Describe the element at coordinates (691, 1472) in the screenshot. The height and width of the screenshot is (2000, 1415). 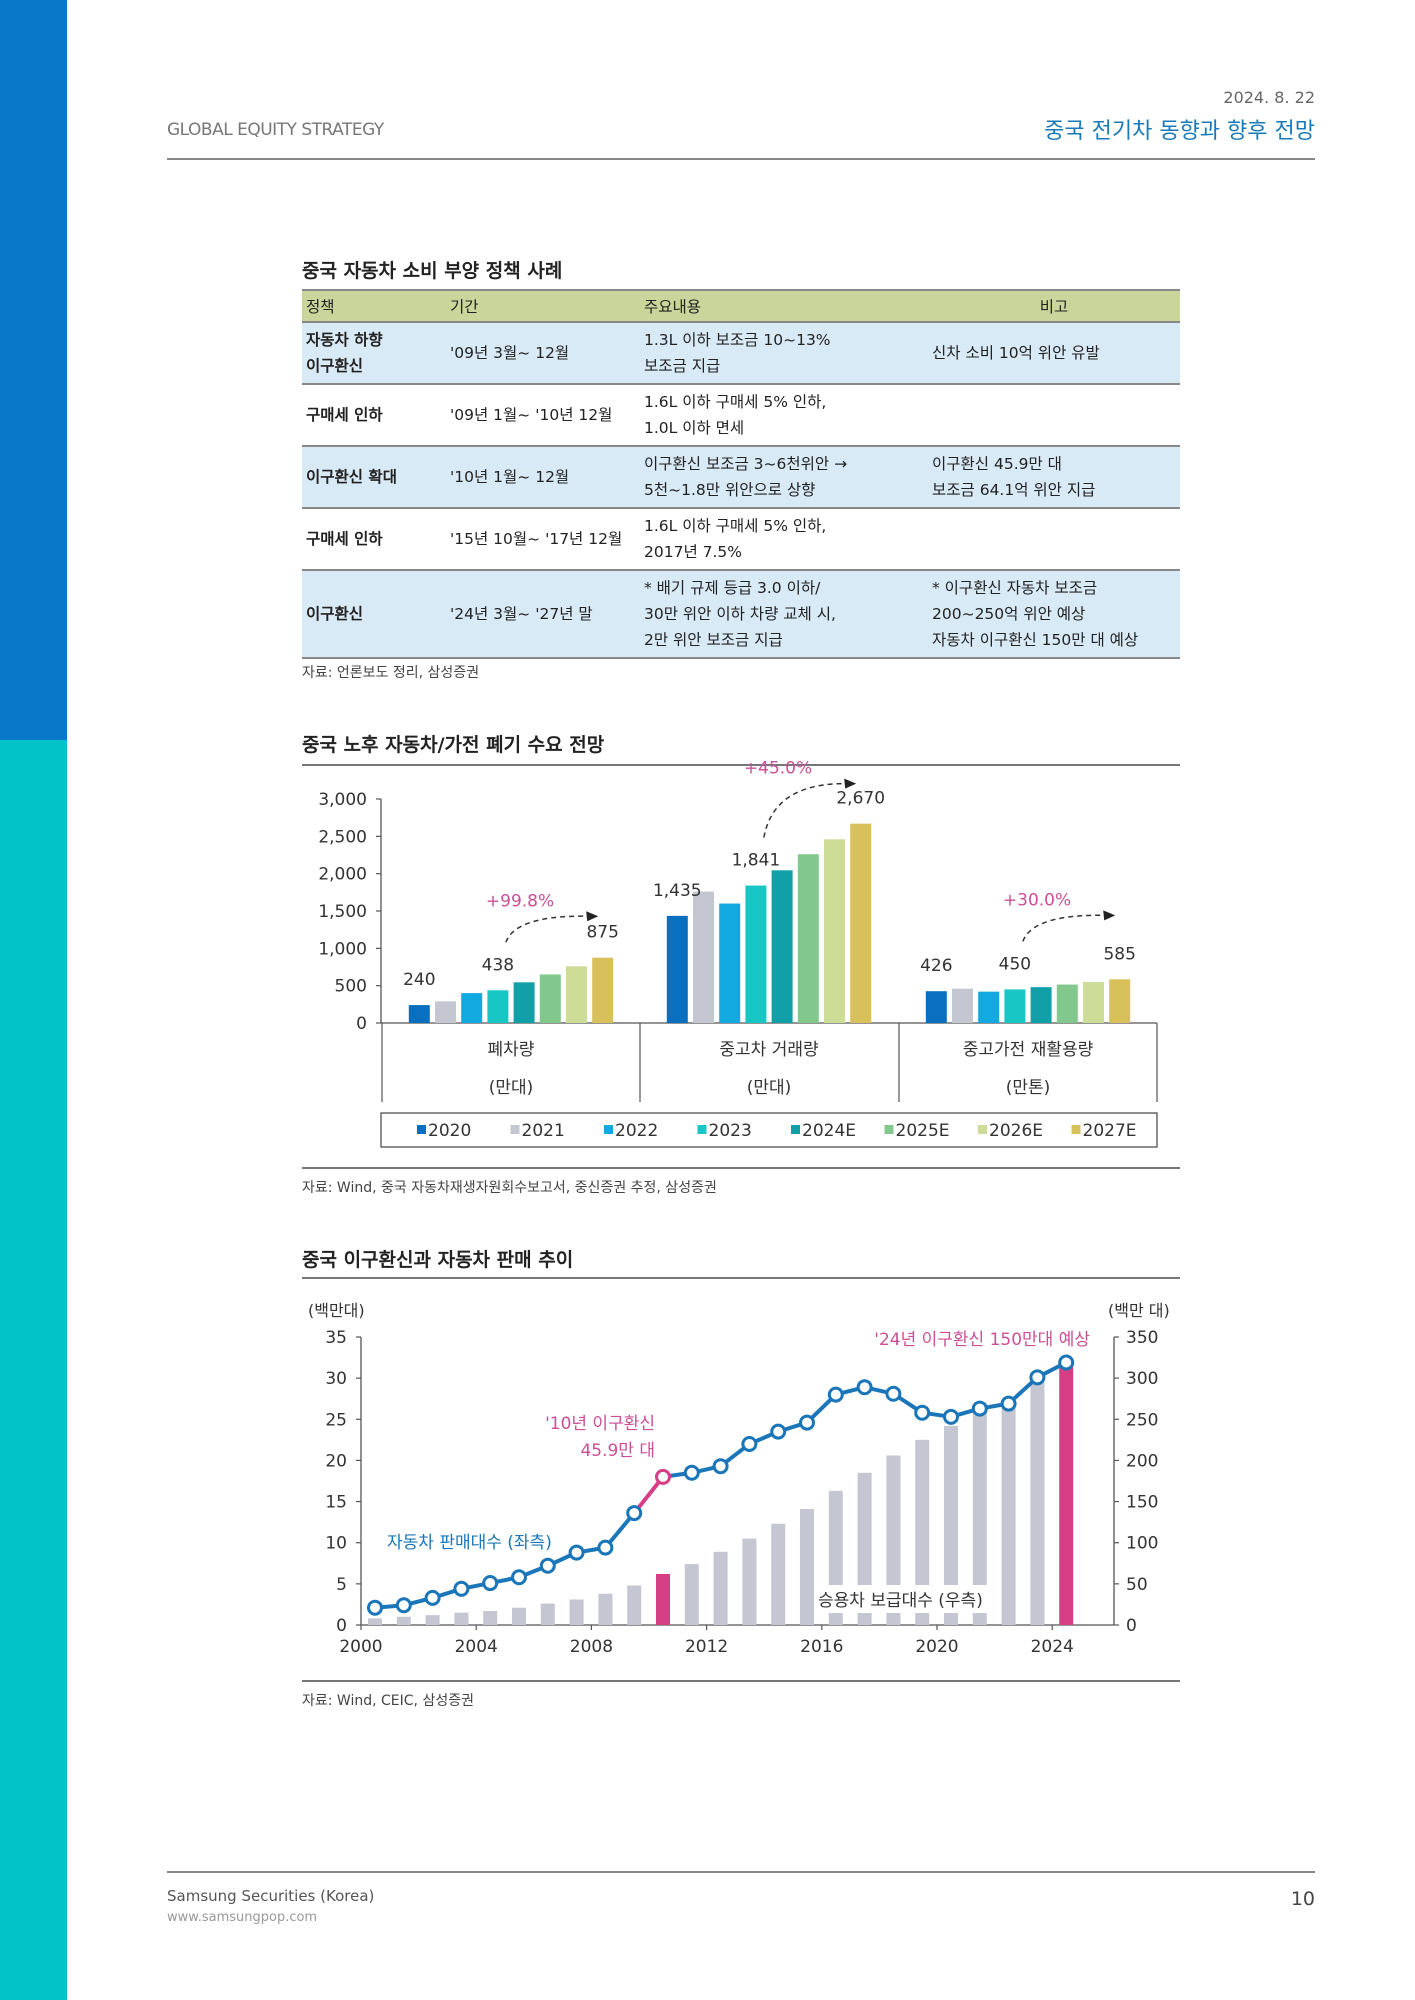
I see `sales-point-2011` at that location.